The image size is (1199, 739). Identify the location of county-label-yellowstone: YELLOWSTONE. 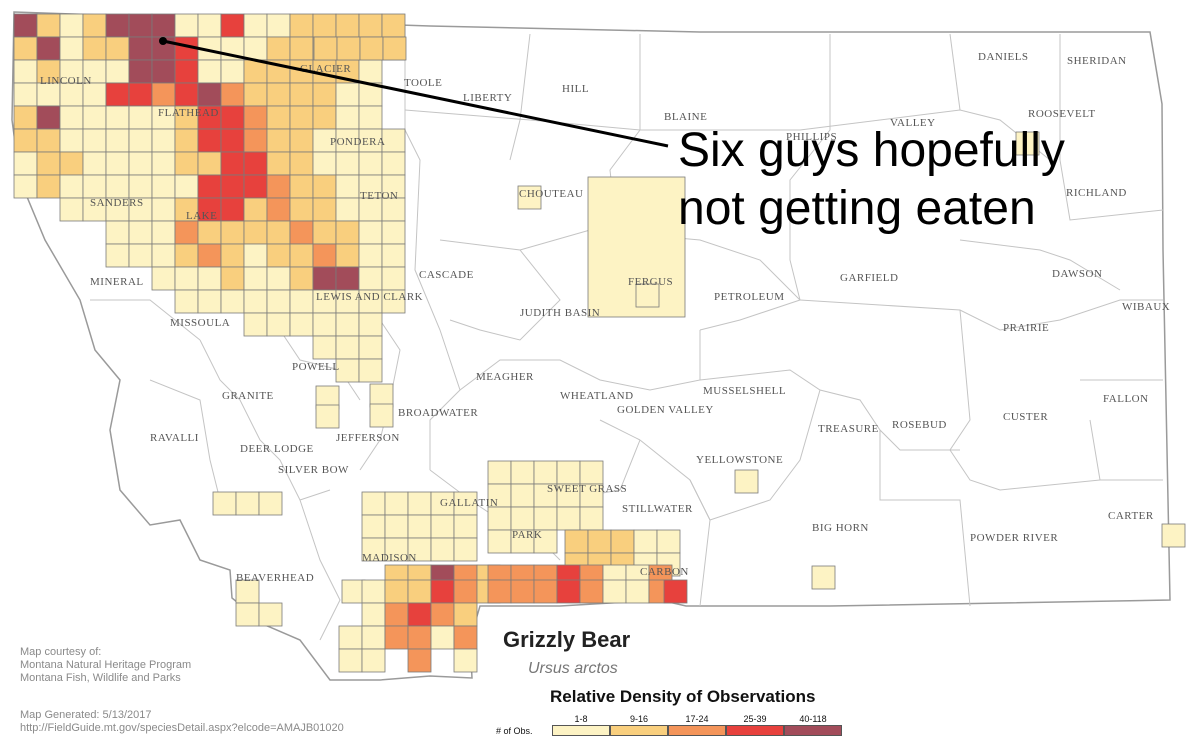
(739, 460).